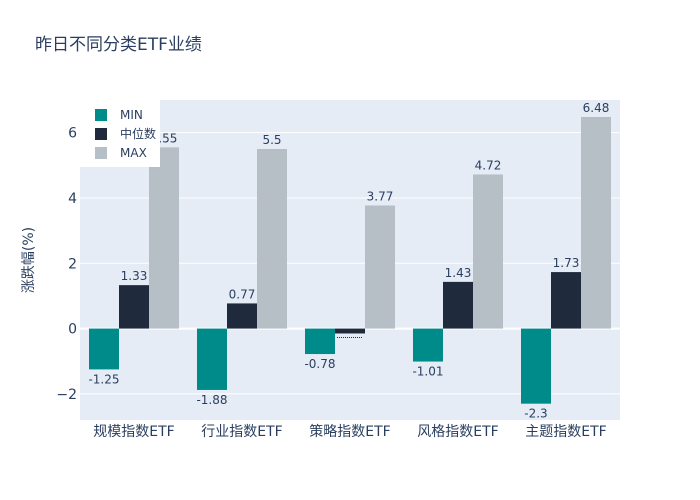 The image size is (700, 500). I want to click on data-label: -1.88, so click(211, 400).